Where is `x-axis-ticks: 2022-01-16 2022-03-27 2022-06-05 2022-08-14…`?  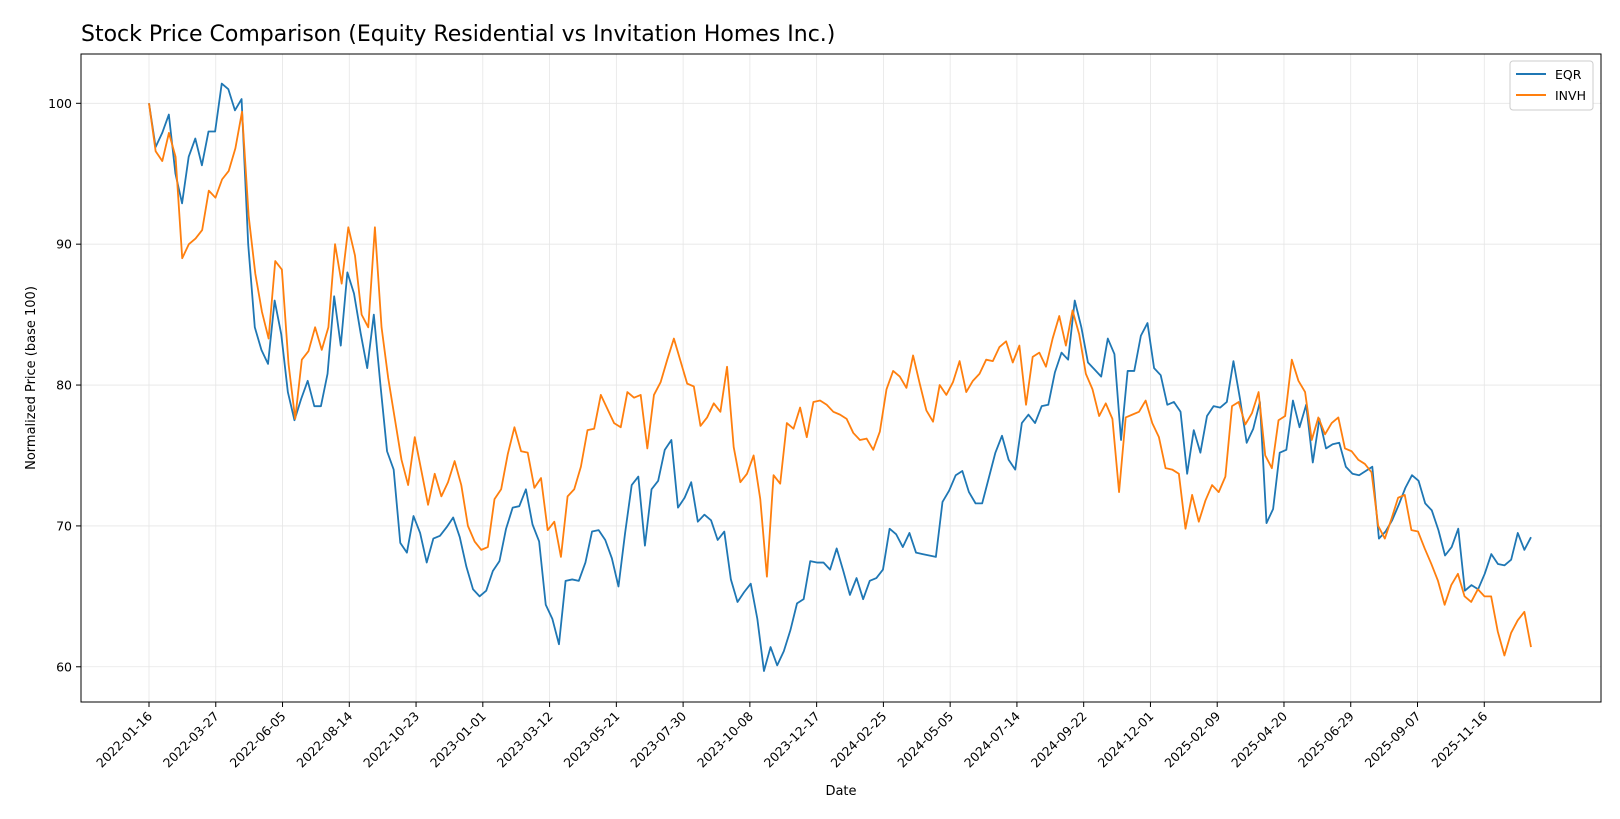 x-axis-ticks: 2022-01-16 2022-03-27 2022-06-05 2022-08-14… is located at coordinates (791, 736).